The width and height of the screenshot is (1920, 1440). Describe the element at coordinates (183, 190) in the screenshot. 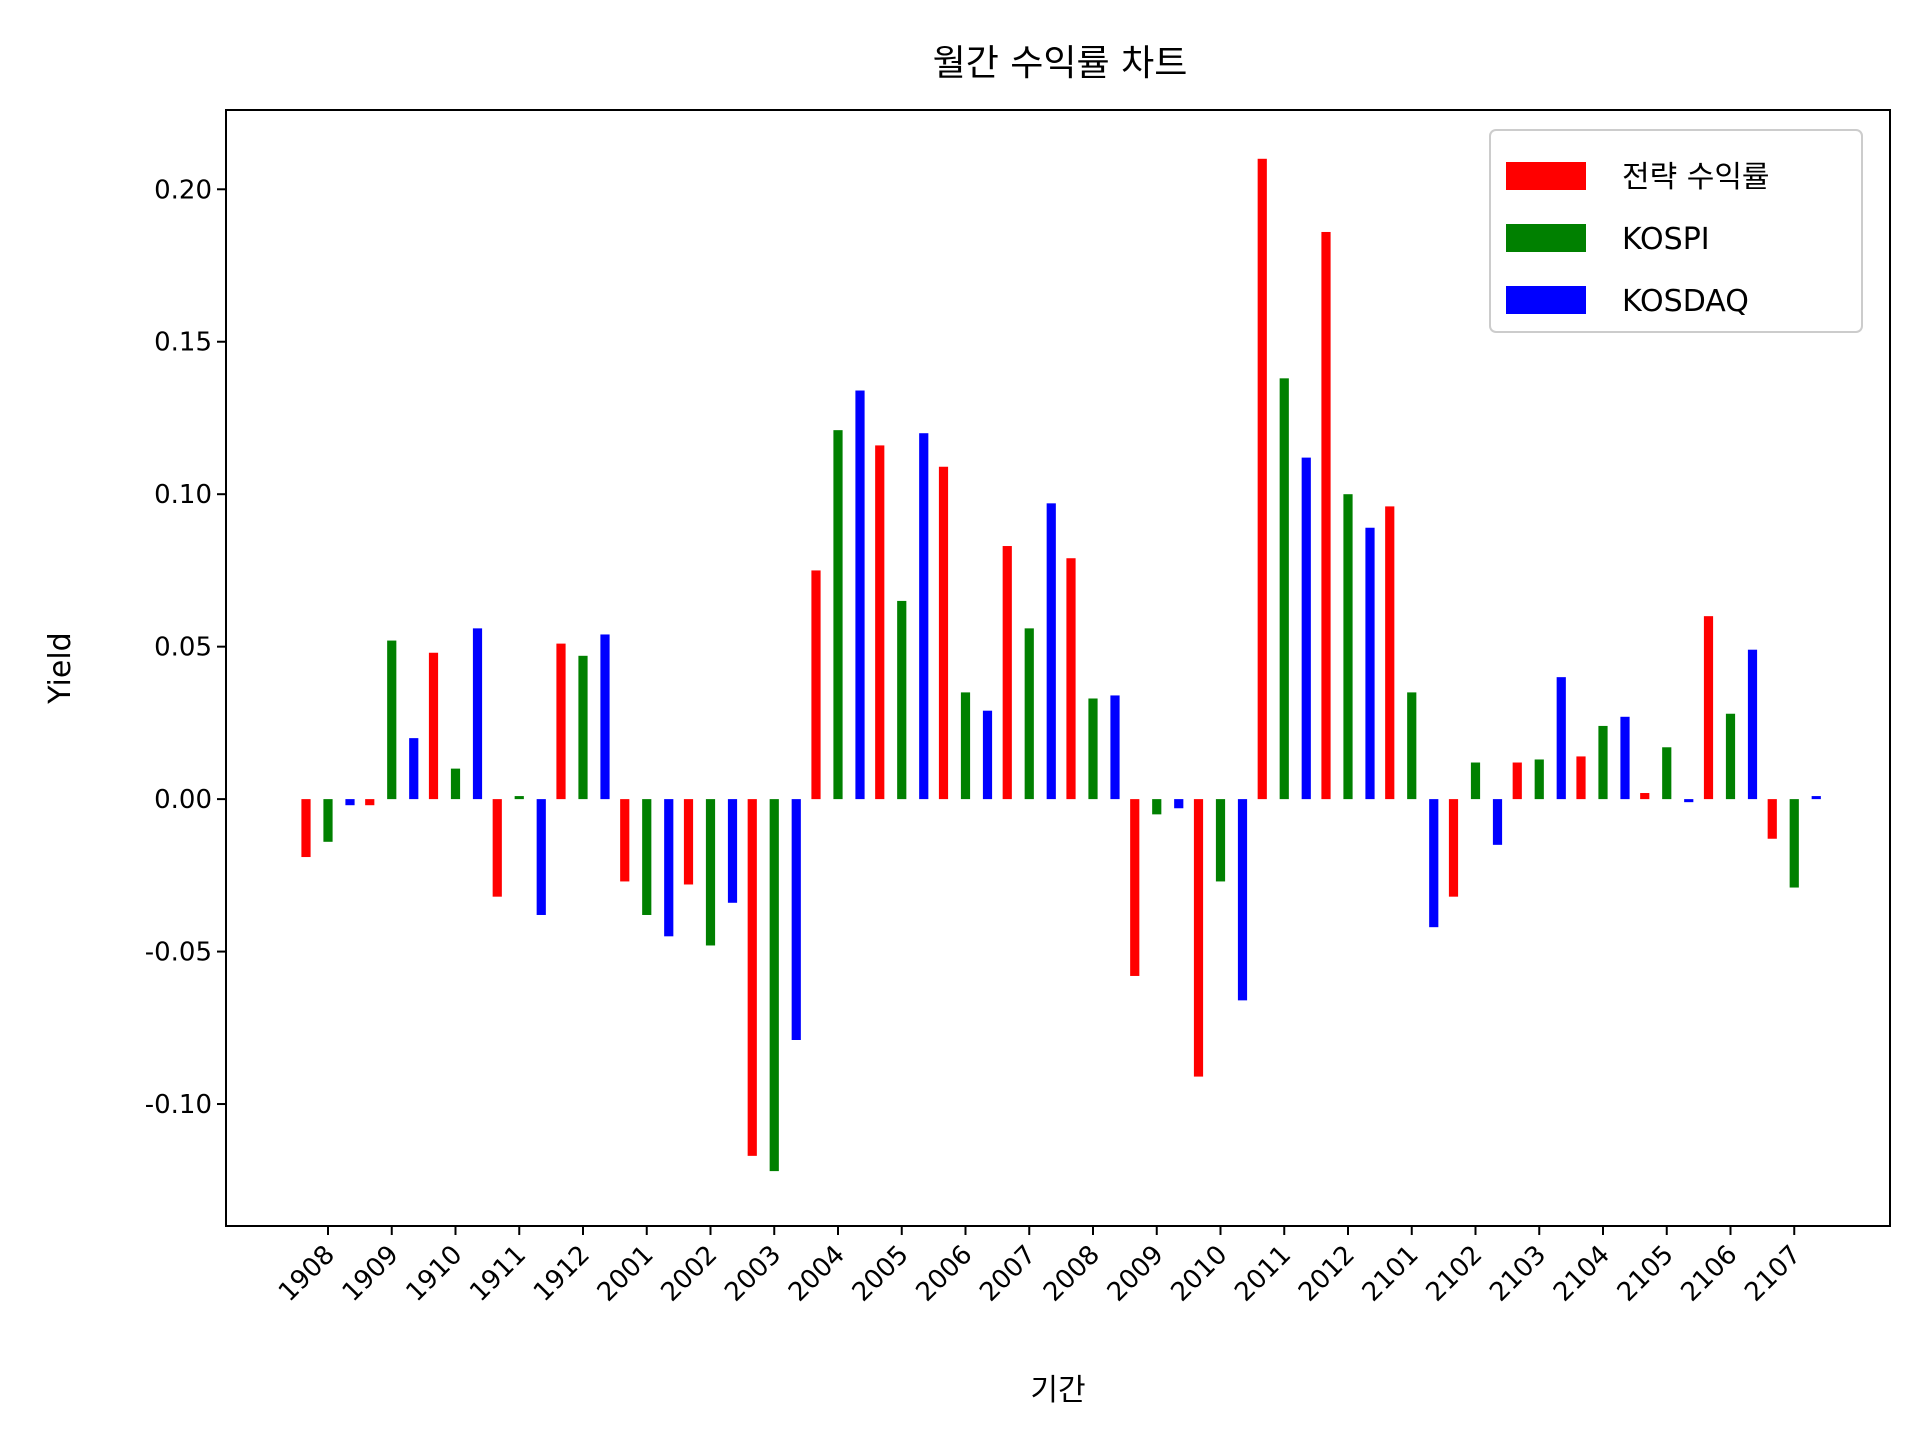

I see `y-tick-label: 0.20` at that location.